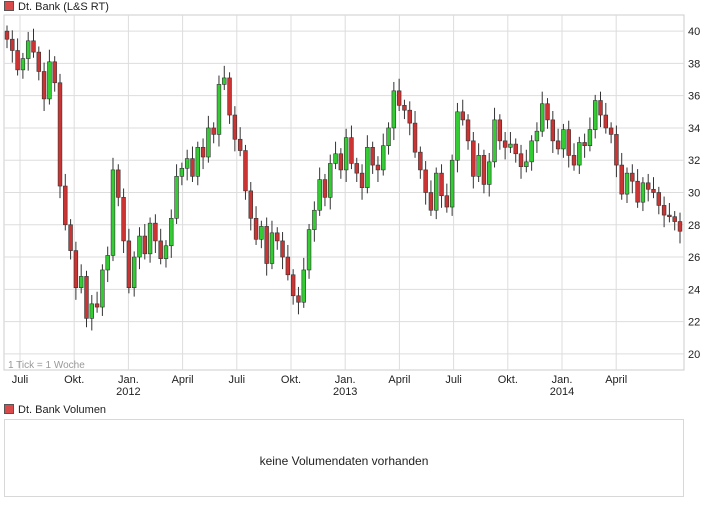 The image size is (726, 508). I want to click on x-year-label: 2013, so click(345, 392).